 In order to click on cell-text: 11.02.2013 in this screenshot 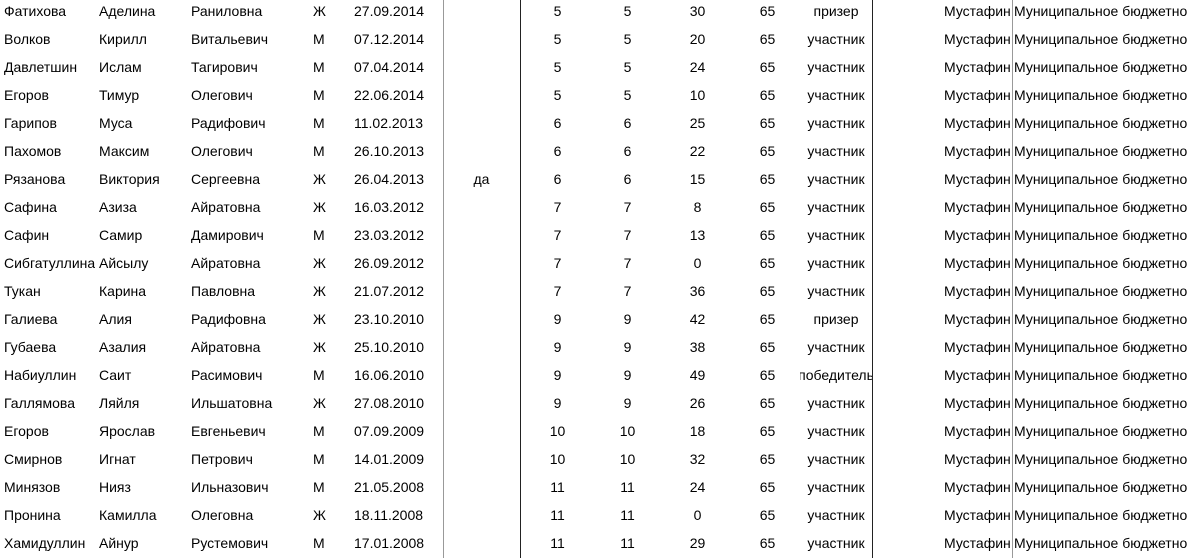, I will do `click(389, 123)`.